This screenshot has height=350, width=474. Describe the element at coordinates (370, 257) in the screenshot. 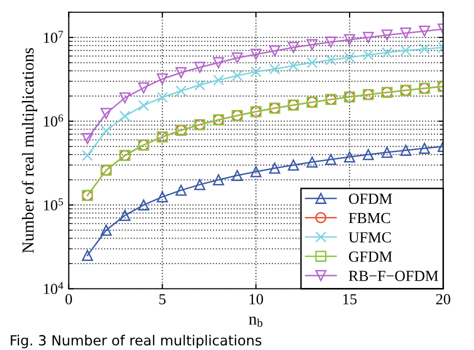

I see `legend-label: GFDM` at that location.